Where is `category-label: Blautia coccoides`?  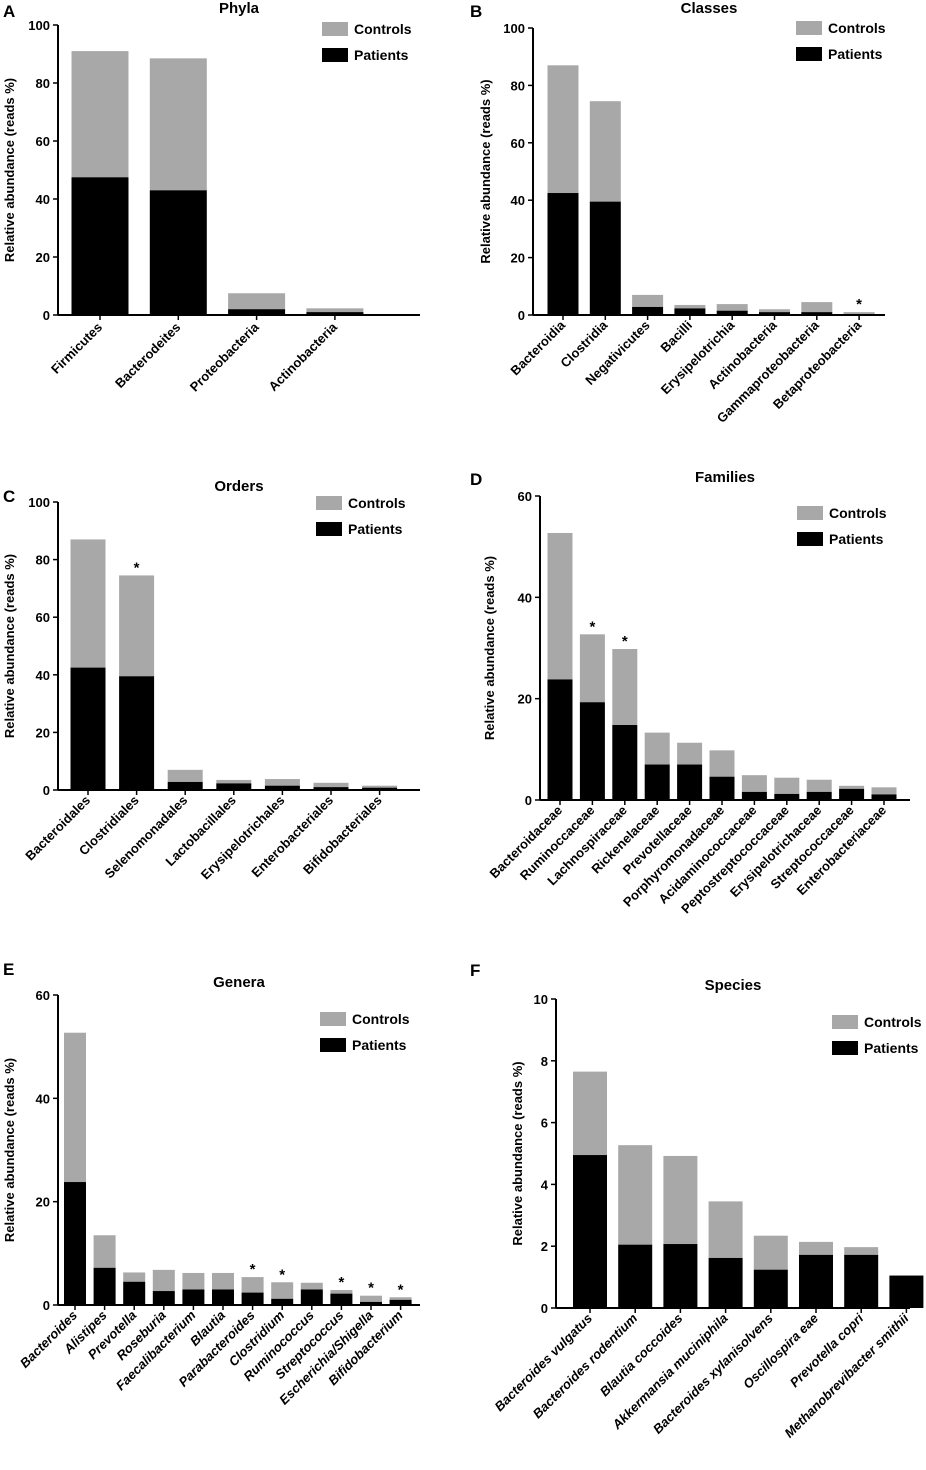
category-label: Blautia coccoides is located at coordinates (641, 1355).